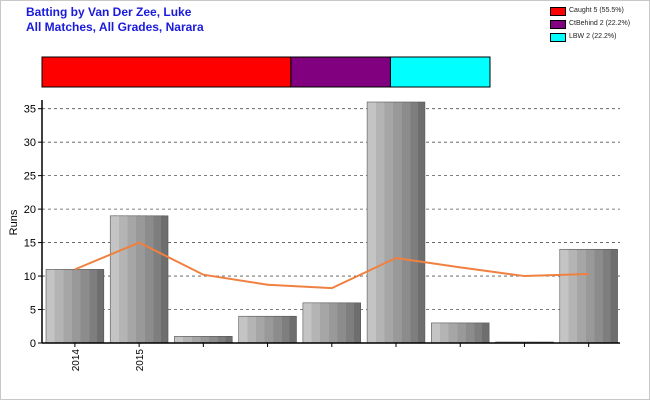 The width and height of the screenshot is (650, 400). What do you see at coordinates (33, 227) in the screenshot?
I see `y-tick-labels: 0 5 10 15 20 25 30 35` at bounding box center [33, 227].